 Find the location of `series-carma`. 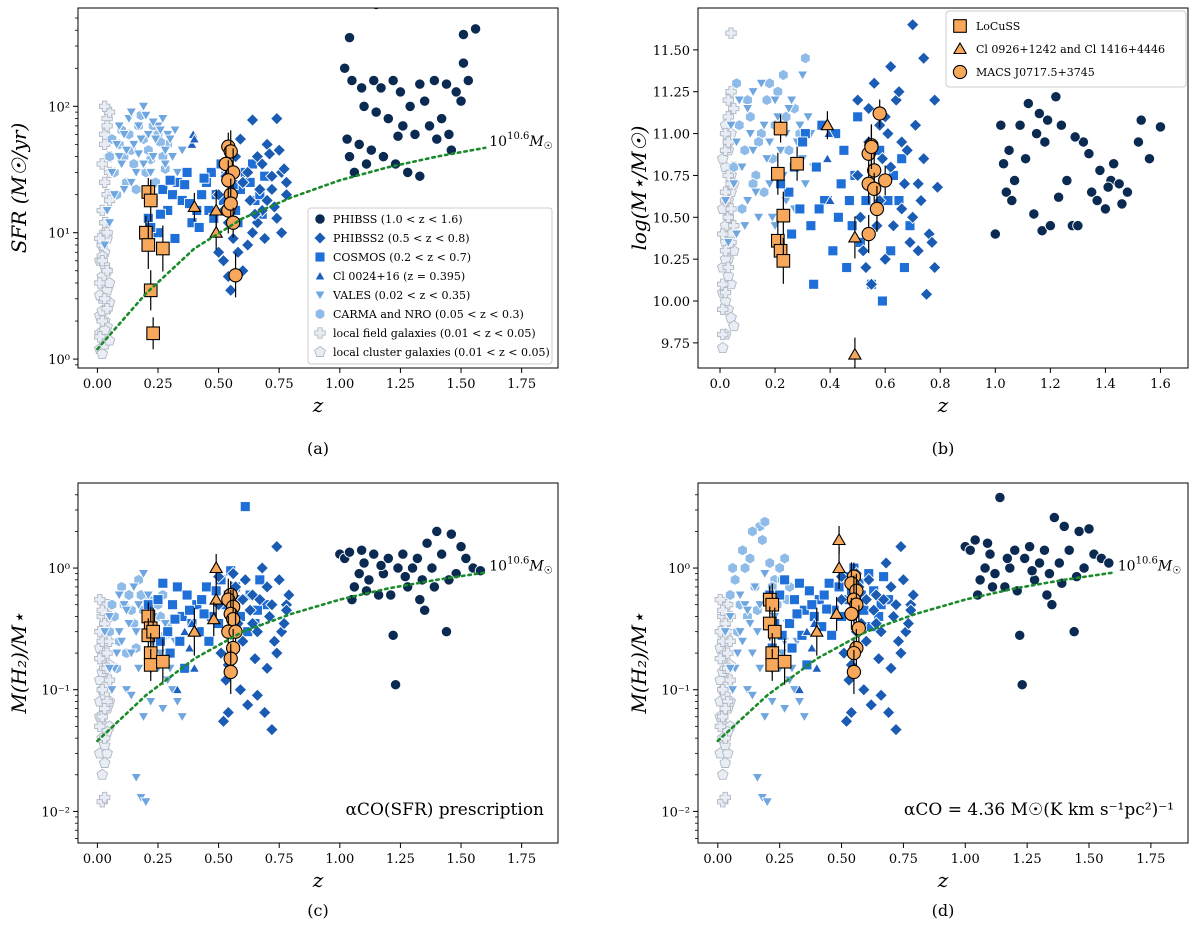

series-carma is located at coordinates (769, 134).